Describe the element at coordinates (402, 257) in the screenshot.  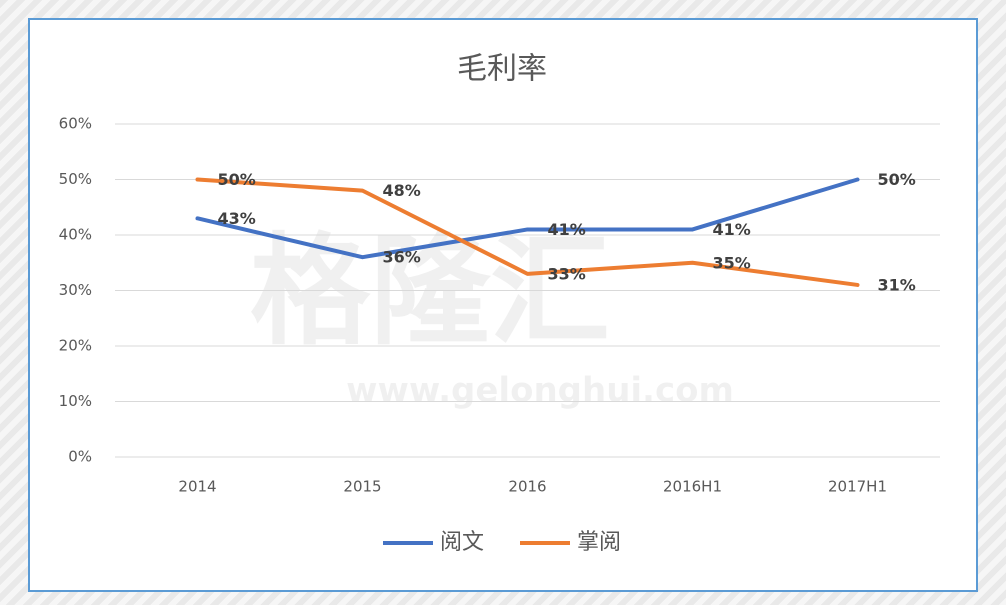
I see `data-label: 36%` at that location.